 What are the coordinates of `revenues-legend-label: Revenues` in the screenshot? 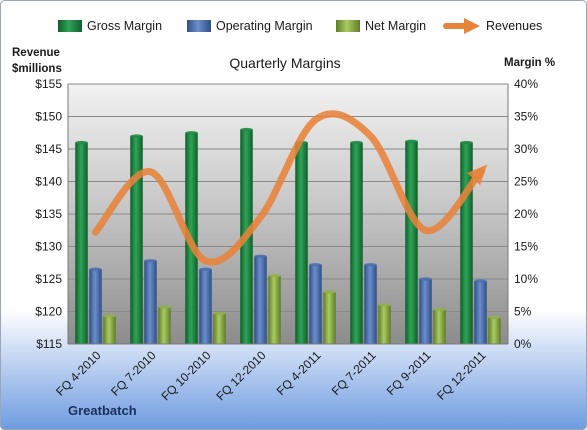 It's located at (514, 26).